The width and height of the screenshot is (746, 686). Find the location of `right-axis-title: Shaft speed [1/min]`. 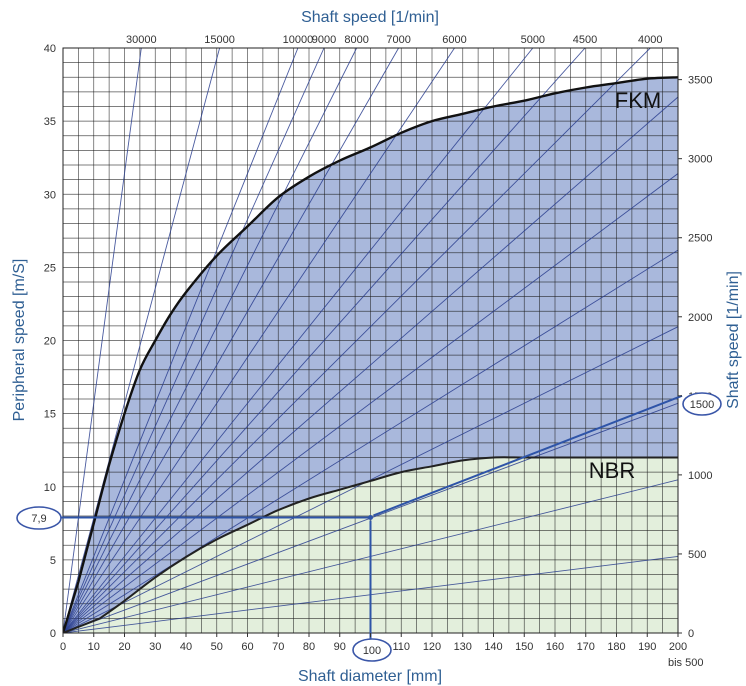

right-axis-title: Shaft speed [1/min] is located at coordinates (733, 340).